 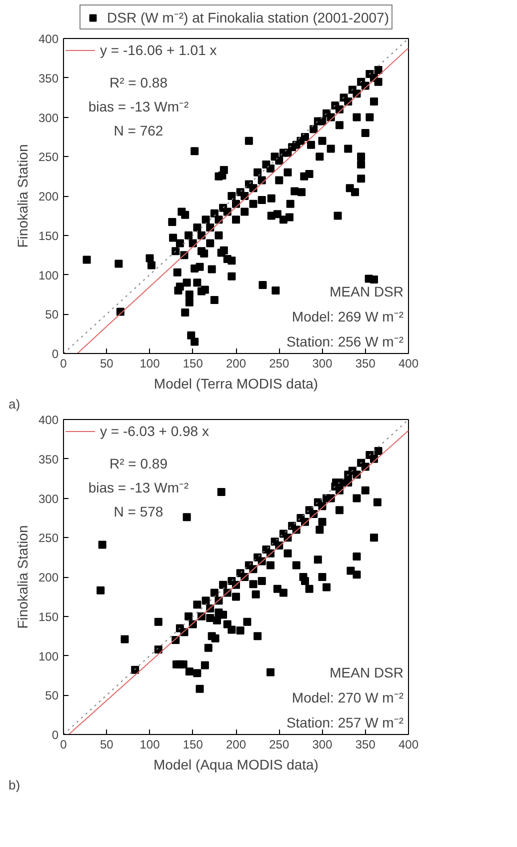 I want to click on annotation: N = 578, so click(x=139, y=512).